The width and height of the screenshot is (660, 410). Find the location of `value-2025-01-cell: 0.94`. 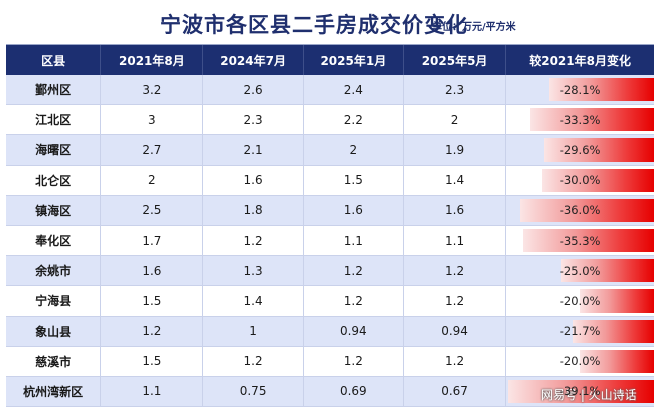

value-2025-01-cell: 0.94 is located at coordinates (354, 331).